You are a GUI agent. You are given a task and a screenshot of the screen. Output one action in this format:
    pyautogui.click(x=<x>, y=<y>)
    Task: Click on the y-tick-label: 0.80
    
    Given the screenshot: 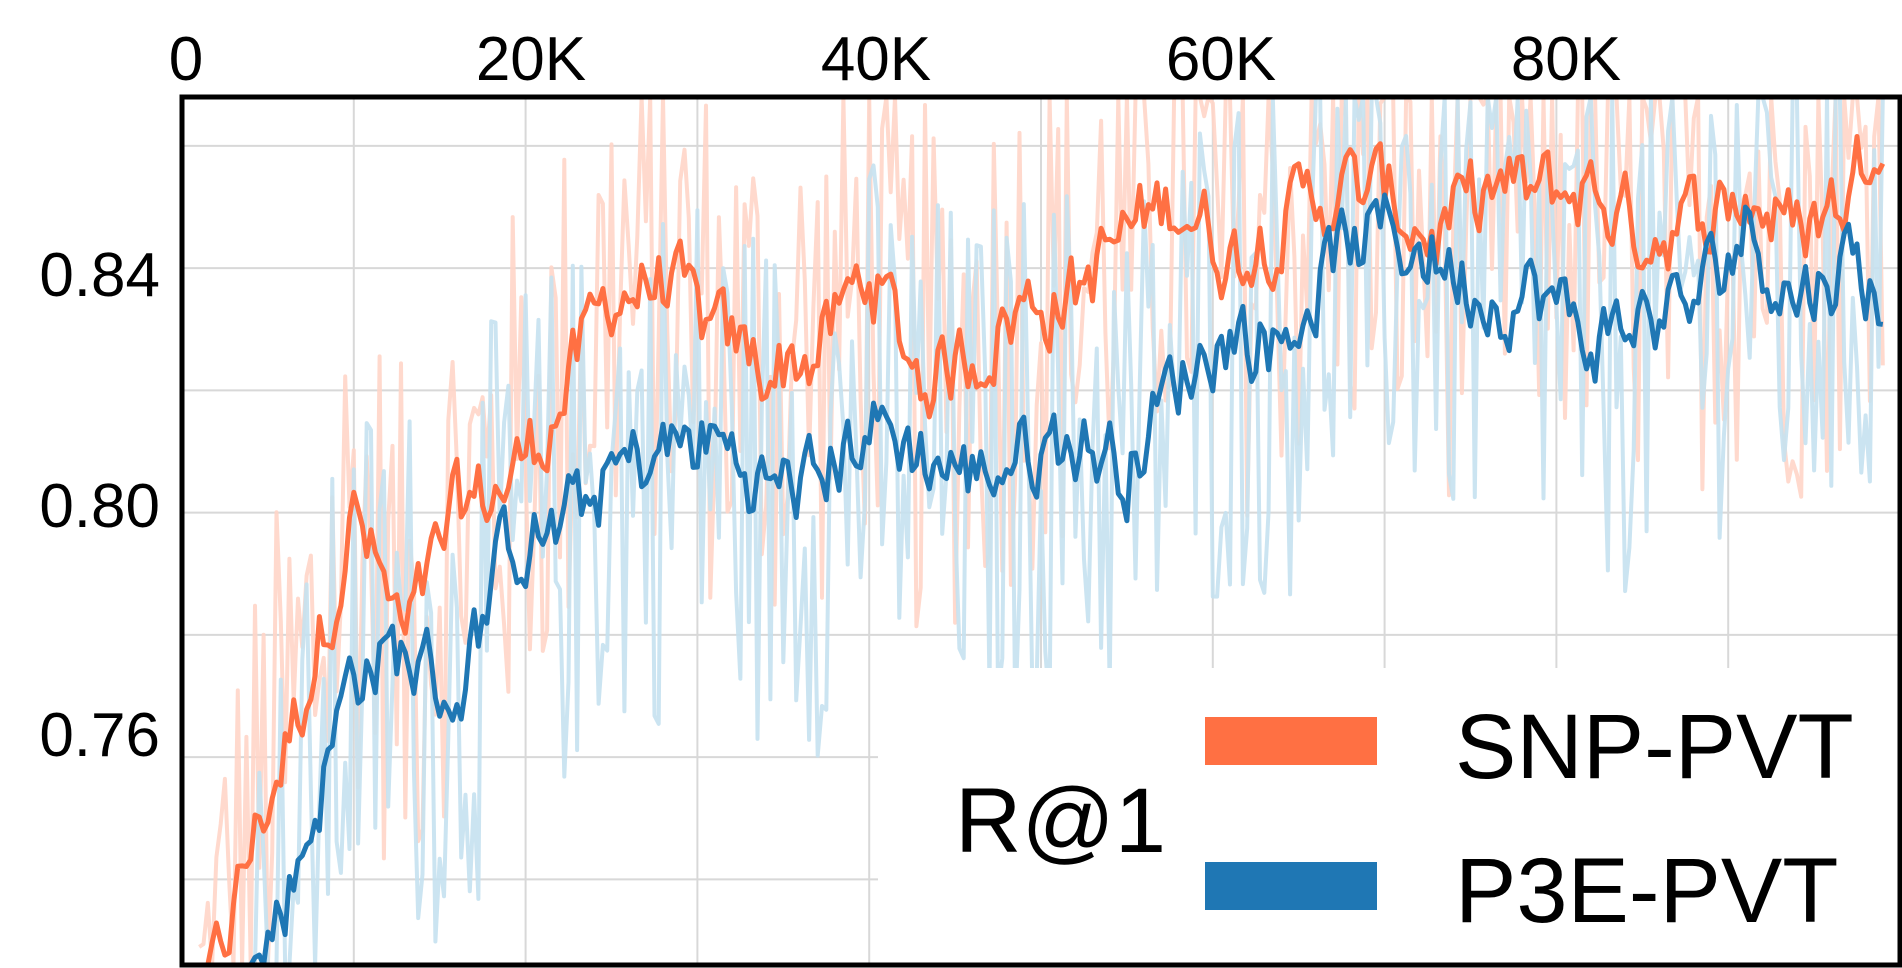 What is the action you would take?
    pyautogui.click(x=99, y=506)
    